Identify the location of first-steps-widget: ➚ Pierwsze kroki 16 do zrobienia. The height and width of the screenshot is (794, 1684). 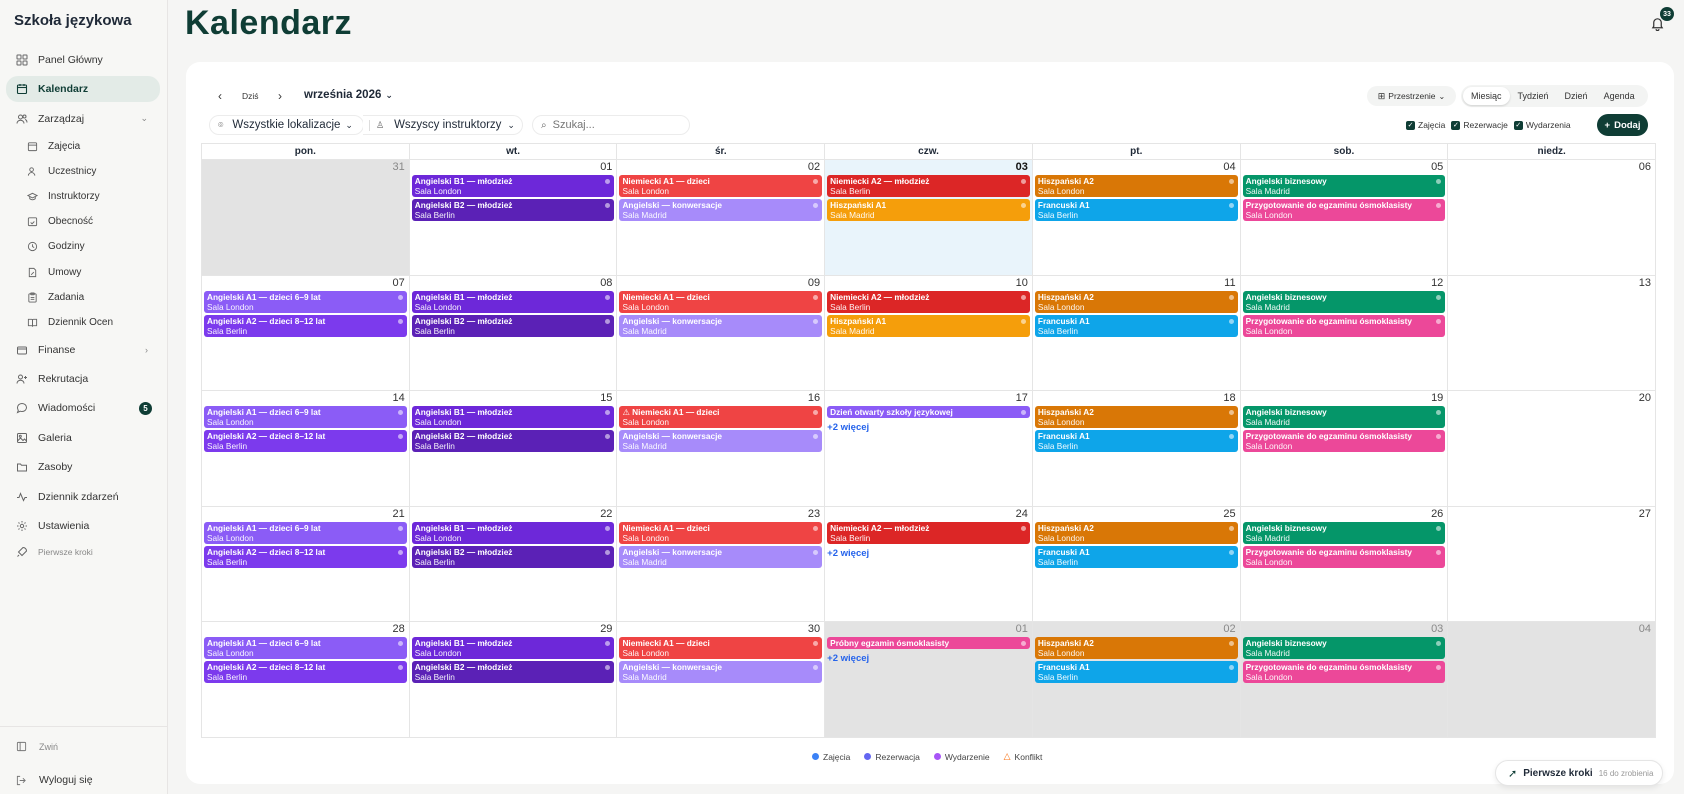
(1579, 773).